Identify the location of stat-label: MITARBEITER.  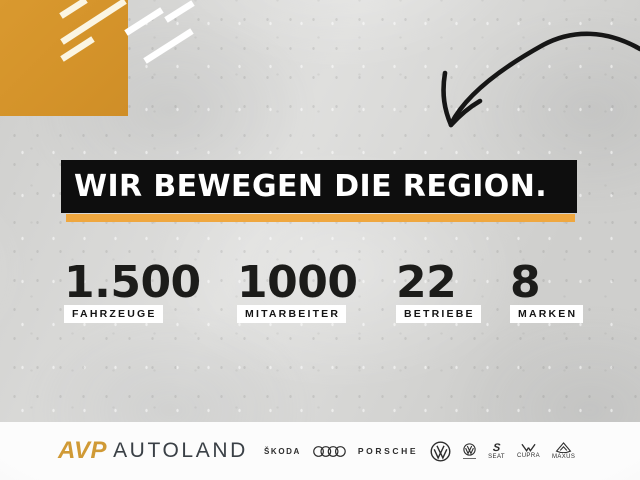
(292, 314).